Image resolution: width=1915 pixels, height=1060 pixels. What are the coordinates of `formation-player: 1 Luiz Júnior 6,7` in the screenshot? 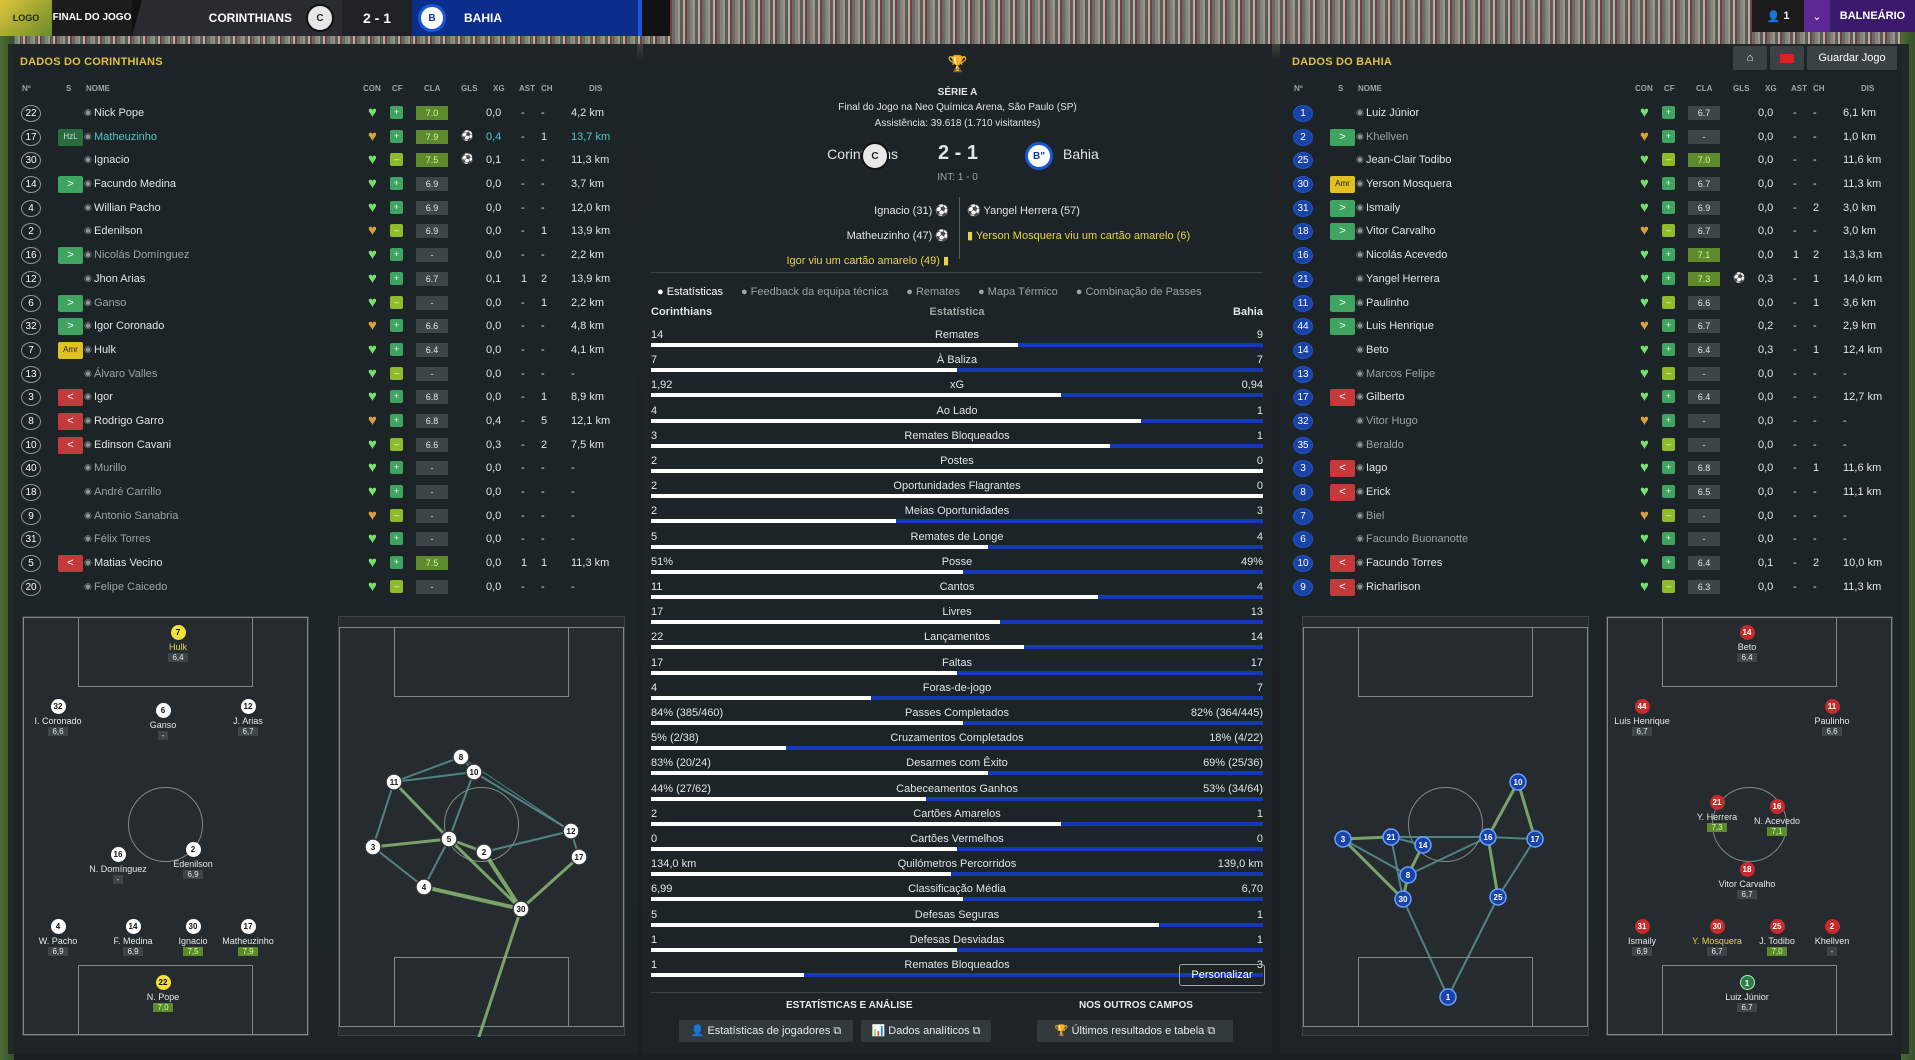 It's located at (1747, 993).